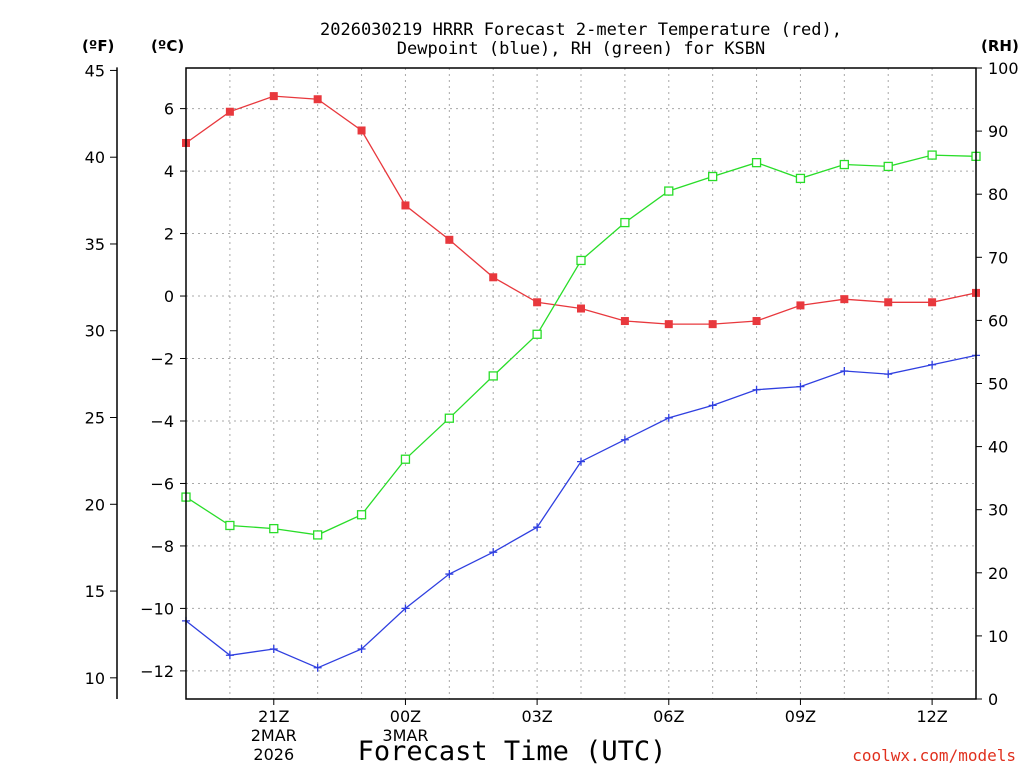 The height and width of the screenshot is (768, 1024). Describe the element at coordinates (931, 716) in the screenshot. I see `x-tick-label: 12Z` at that location.